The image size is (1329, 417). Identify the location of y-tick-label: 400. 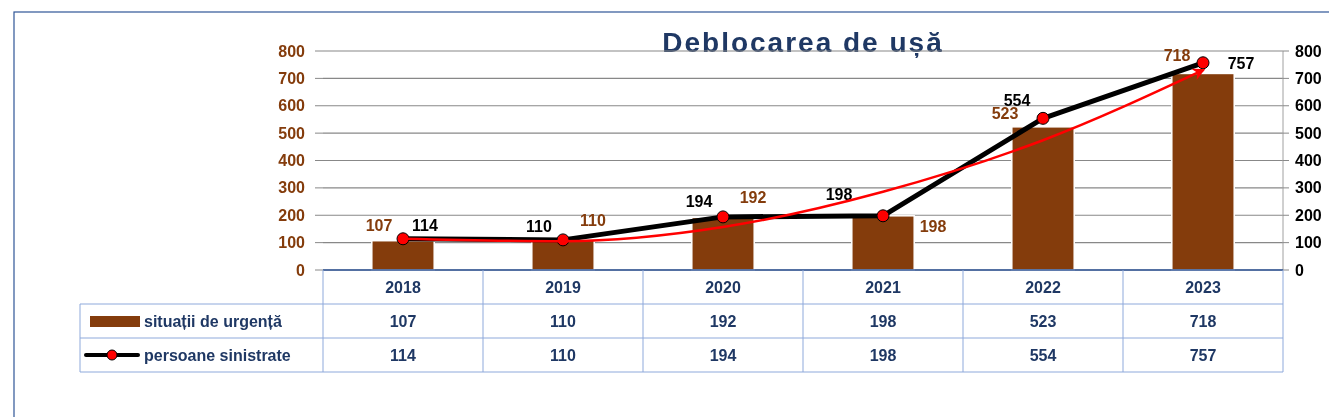
(292, 161).